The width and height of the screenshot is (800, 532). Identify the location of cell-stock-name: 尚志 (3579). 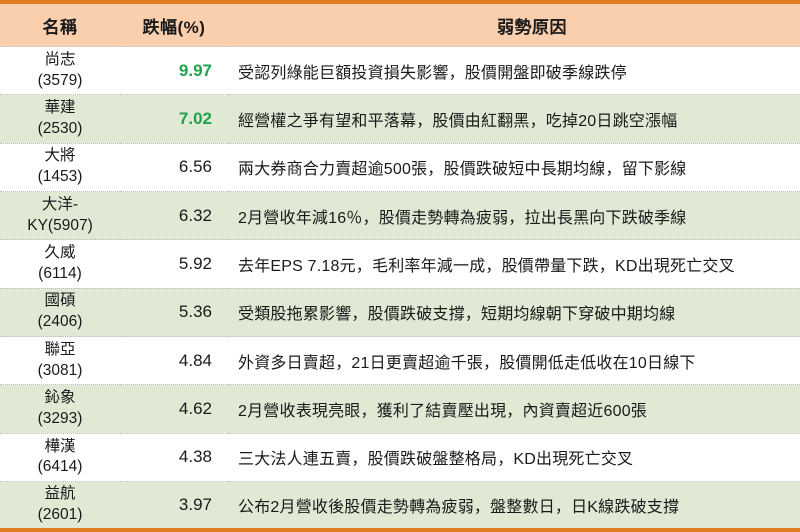
(60, 71).